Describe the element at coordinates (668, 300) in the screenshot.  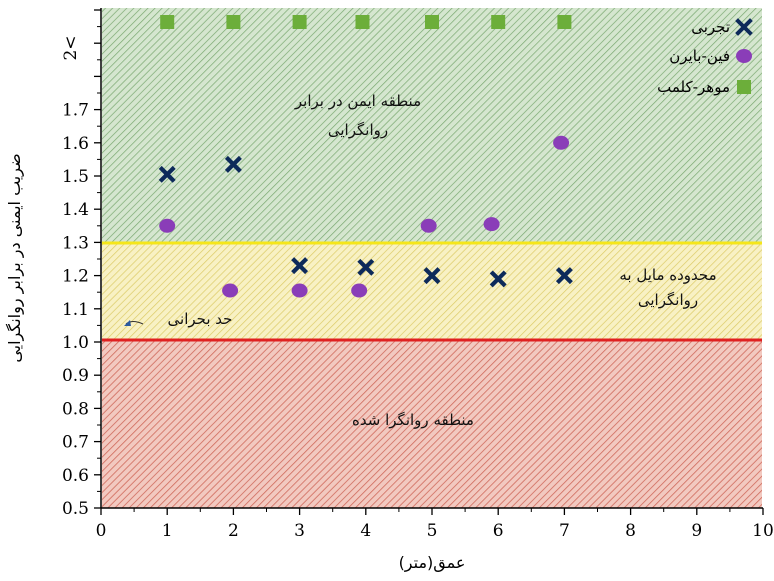
I see `zone-marginal-label-2: روانگرایی` at that location.